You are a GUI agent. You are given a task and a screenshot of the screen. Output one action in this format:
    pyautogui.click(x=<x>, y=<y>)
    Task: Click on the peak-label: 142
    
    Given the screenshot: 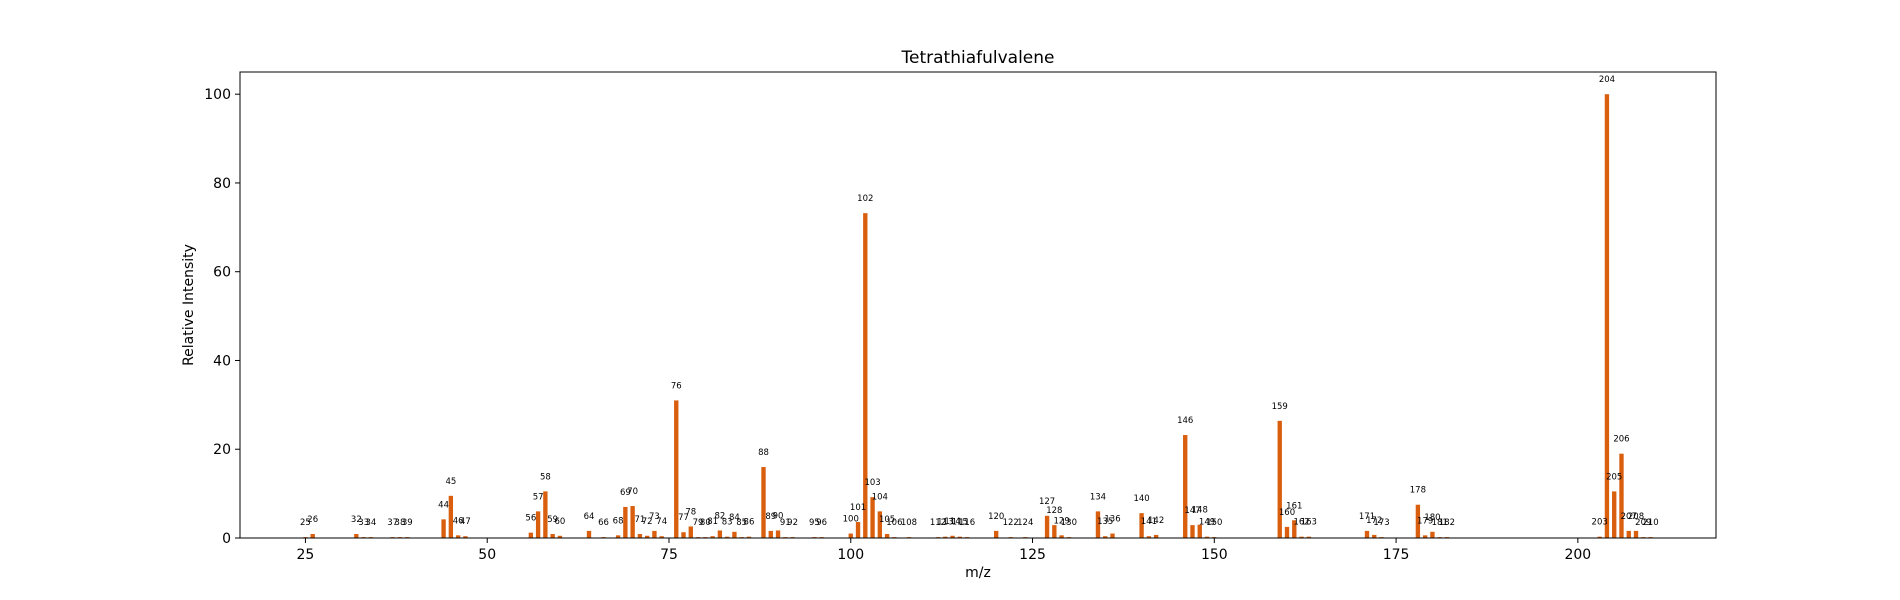 What is the action you would take?
    pyautogui.click(x=1156, y=521)
    